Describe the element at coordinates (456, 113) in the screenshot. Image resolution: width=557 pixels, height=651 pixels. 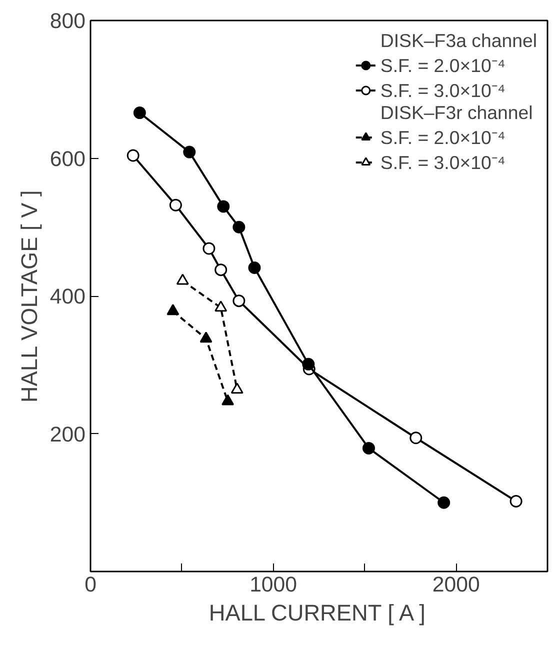
I see `annotation: DISK–F3r channel` at that location.